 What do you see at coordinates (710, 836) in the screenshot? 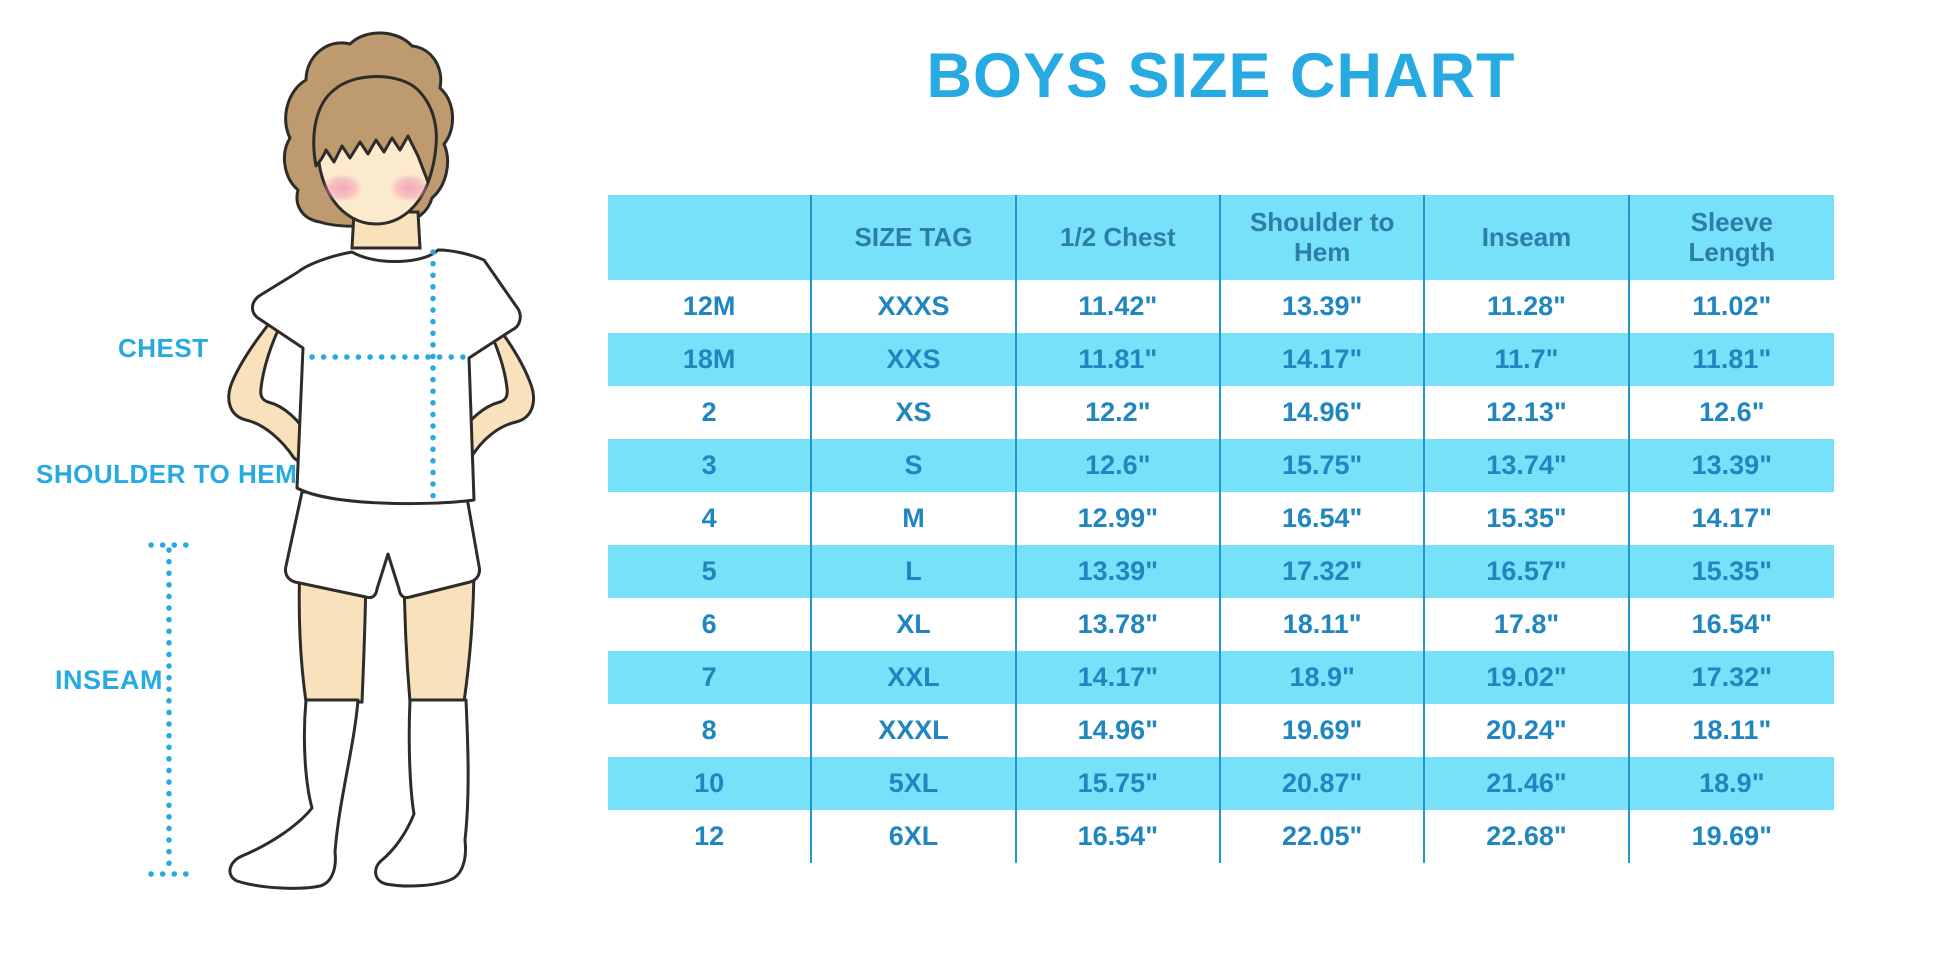
I see `table-cell: 12` at bounding box center [710, 836].